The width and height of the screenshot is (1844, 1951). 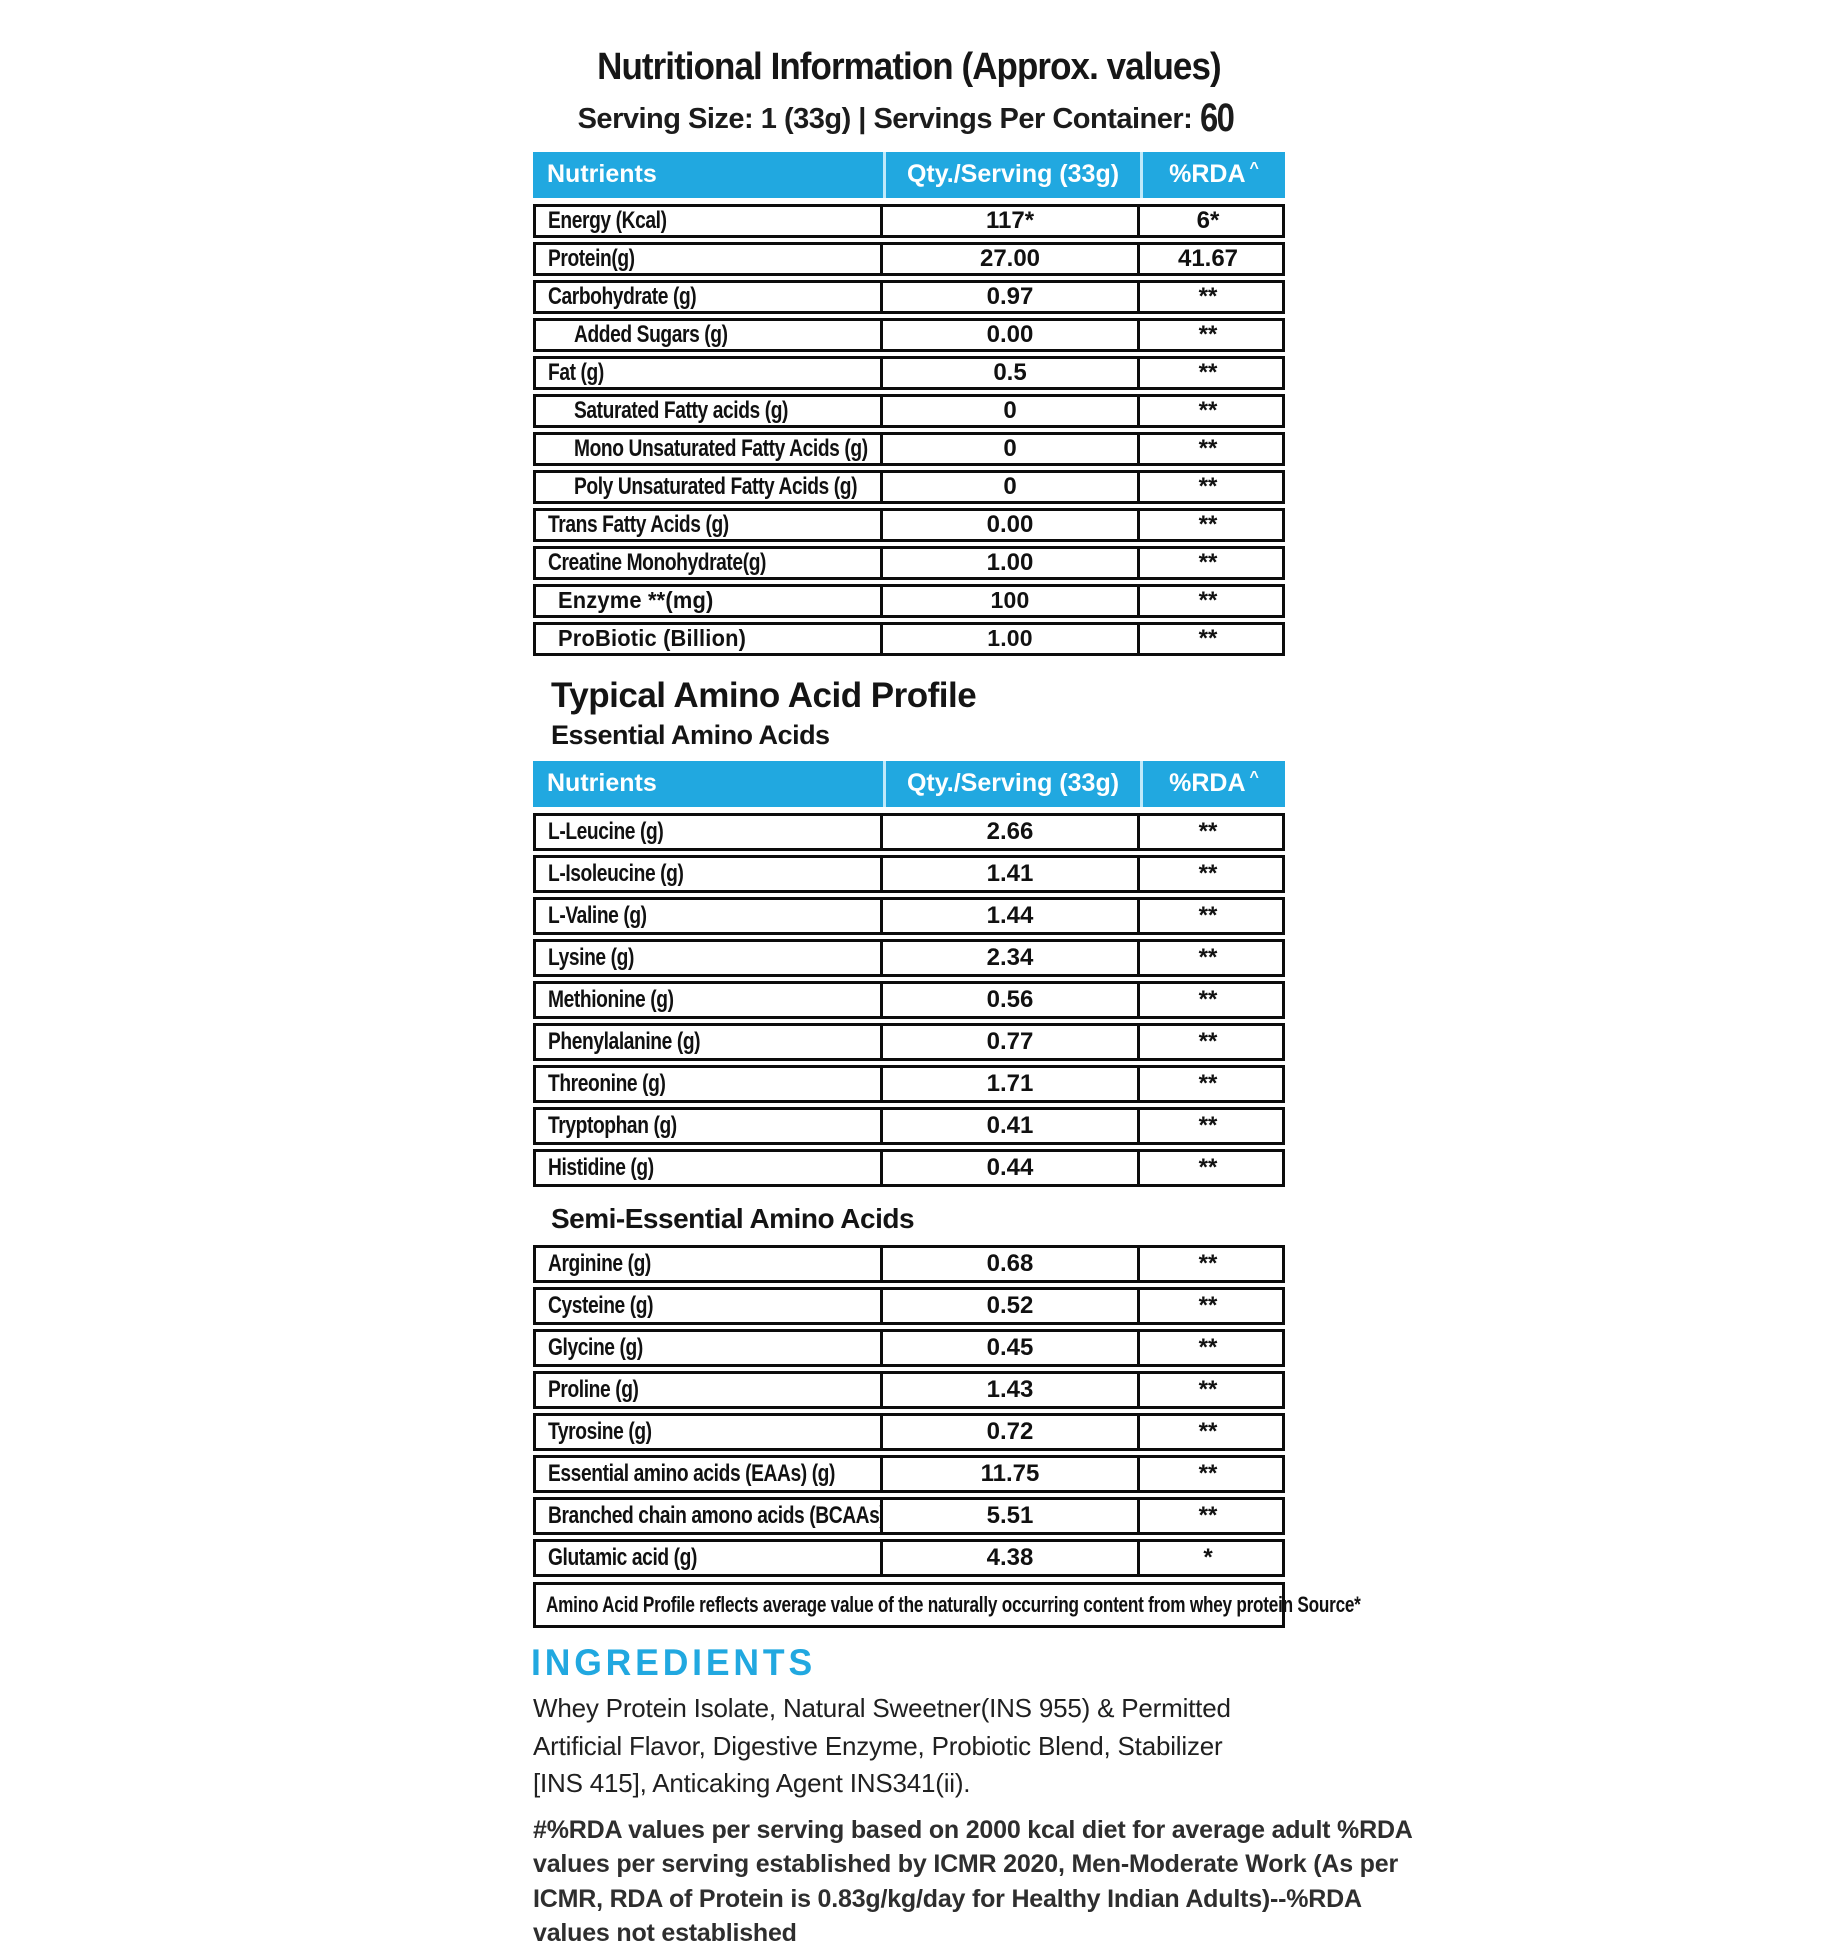 I want to click on table-row: Protein(g) 27.00 41.67, so click(x=909, y=258).